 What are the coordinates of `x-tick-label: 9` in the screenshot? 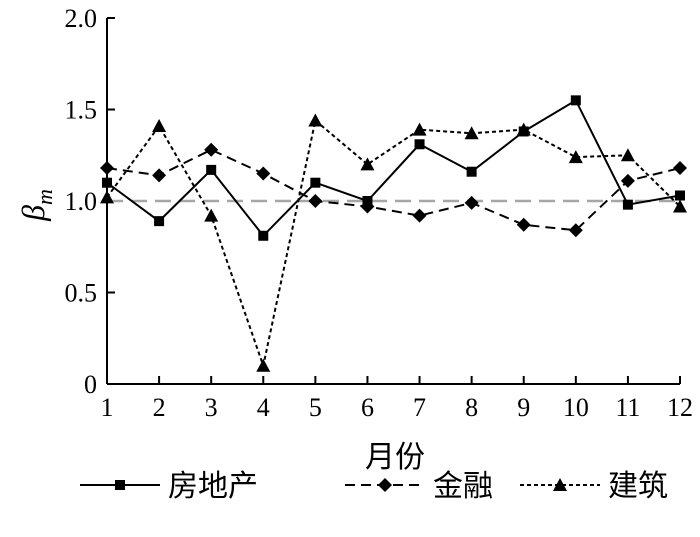 It's located at (523, 407).